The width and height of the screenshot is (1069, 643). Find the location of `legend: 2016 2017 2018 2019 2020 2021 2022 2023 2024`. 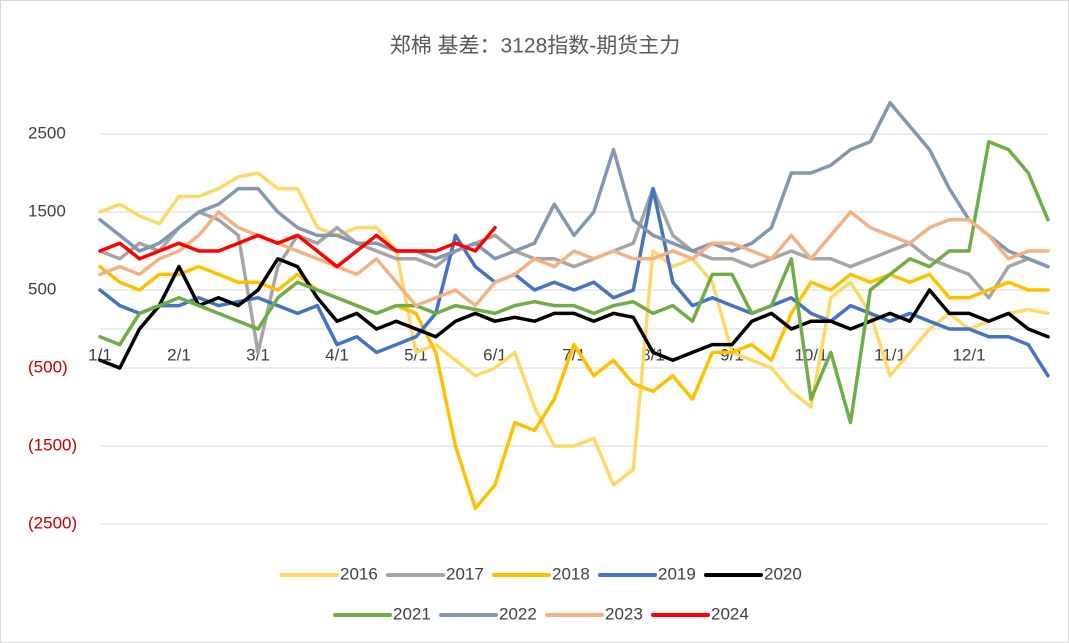

legend: 2016 2017 2018 2019 2020 2021 2022 2023 2024 is located at coordinates (541, 593).